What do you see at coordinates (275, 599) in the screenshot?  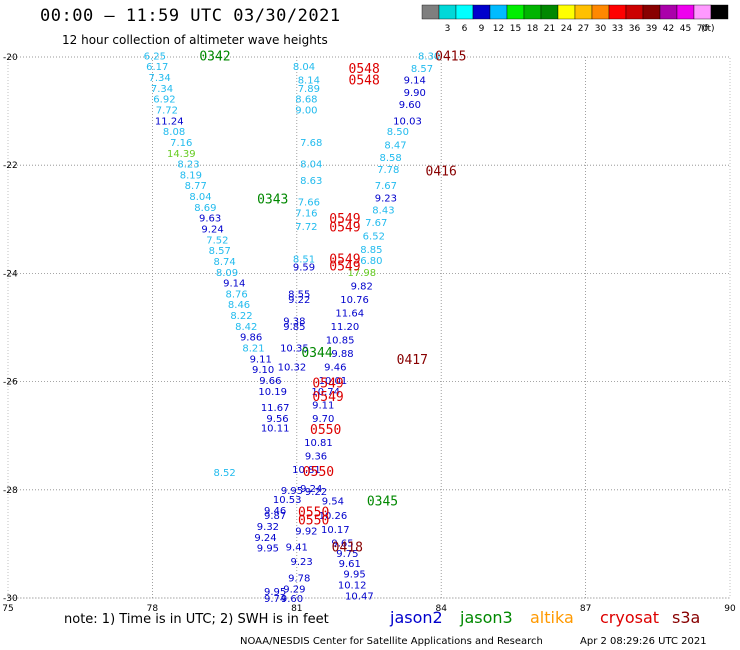 I see `swh-value: 9.74` at bounding box center [275, 599].